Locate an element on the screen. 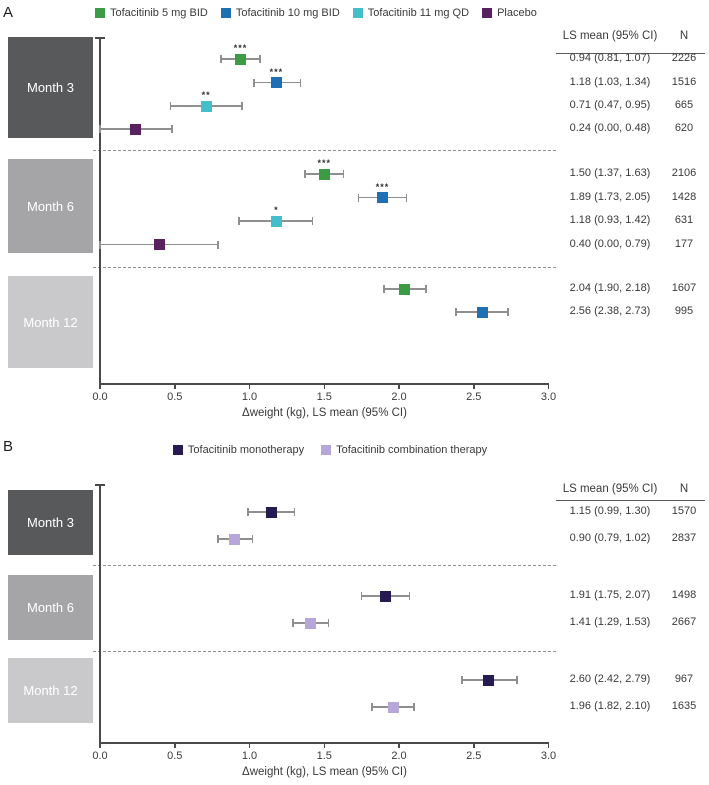 The height and width of the screenshot is (785, 709). table-ci-value: 2.56 (2.38, 2.73) is located at coordinates (610, 311).